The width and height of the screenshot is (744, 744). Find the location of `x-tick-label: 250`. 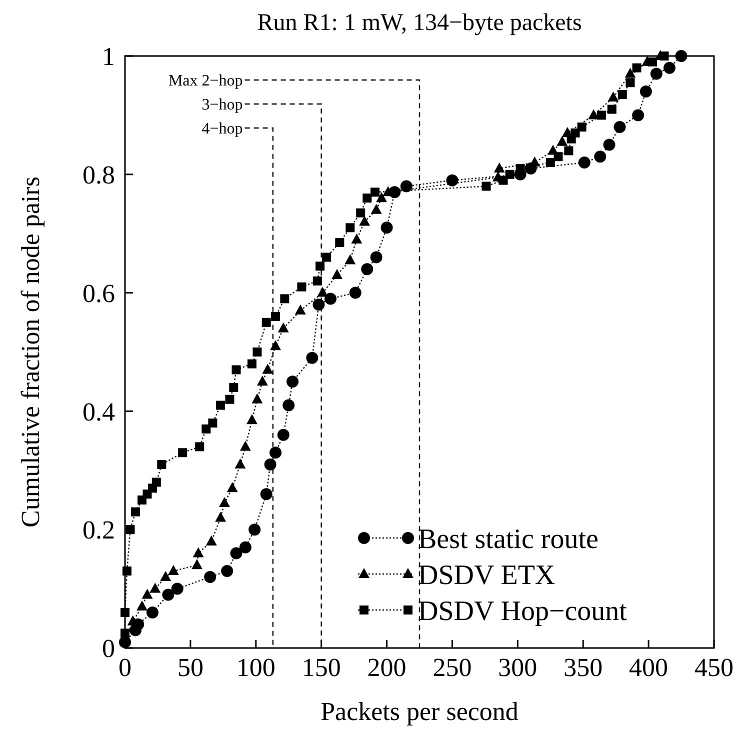

x-tick-label: 250 is located at coordinates (452, 667).